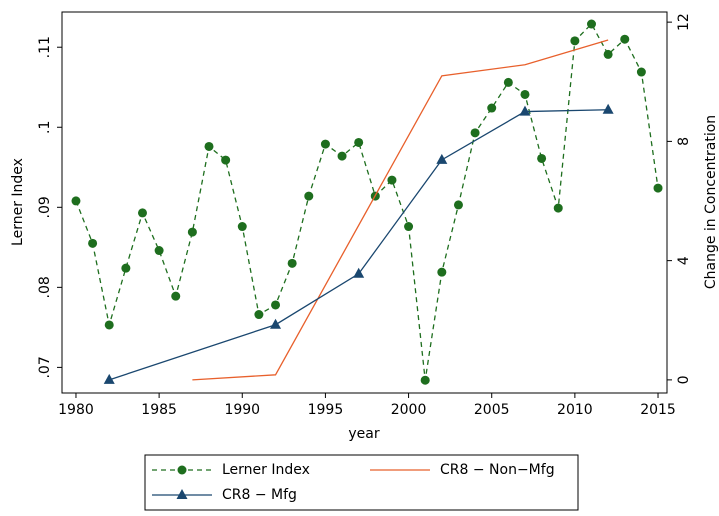 The height and width of the screenshot is (516, 719). What do you see at coordinates (45, 127) in the screenshot?
I see `y-tick-label: .1` at bounding box center [45, 127].